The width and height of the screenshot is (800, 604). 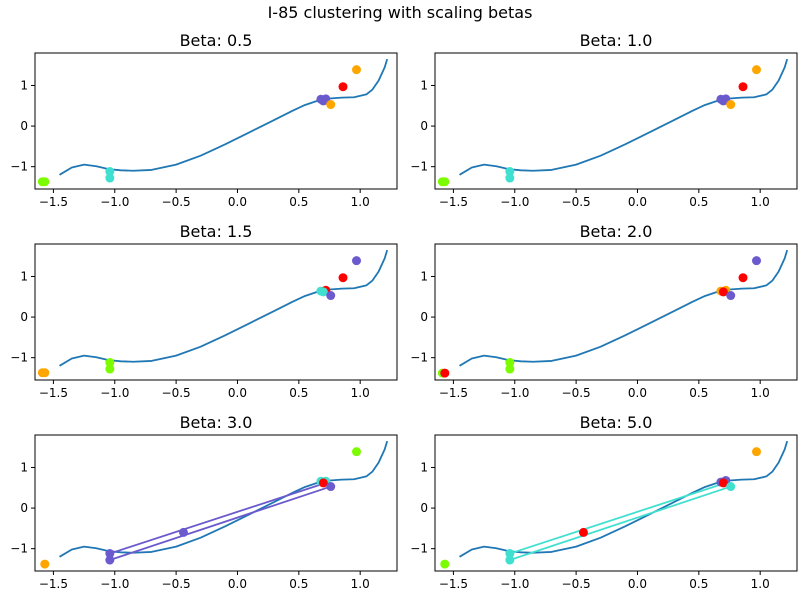 I want to click on subplot-title: Beta: 5.0, so click(x=616, y=422).